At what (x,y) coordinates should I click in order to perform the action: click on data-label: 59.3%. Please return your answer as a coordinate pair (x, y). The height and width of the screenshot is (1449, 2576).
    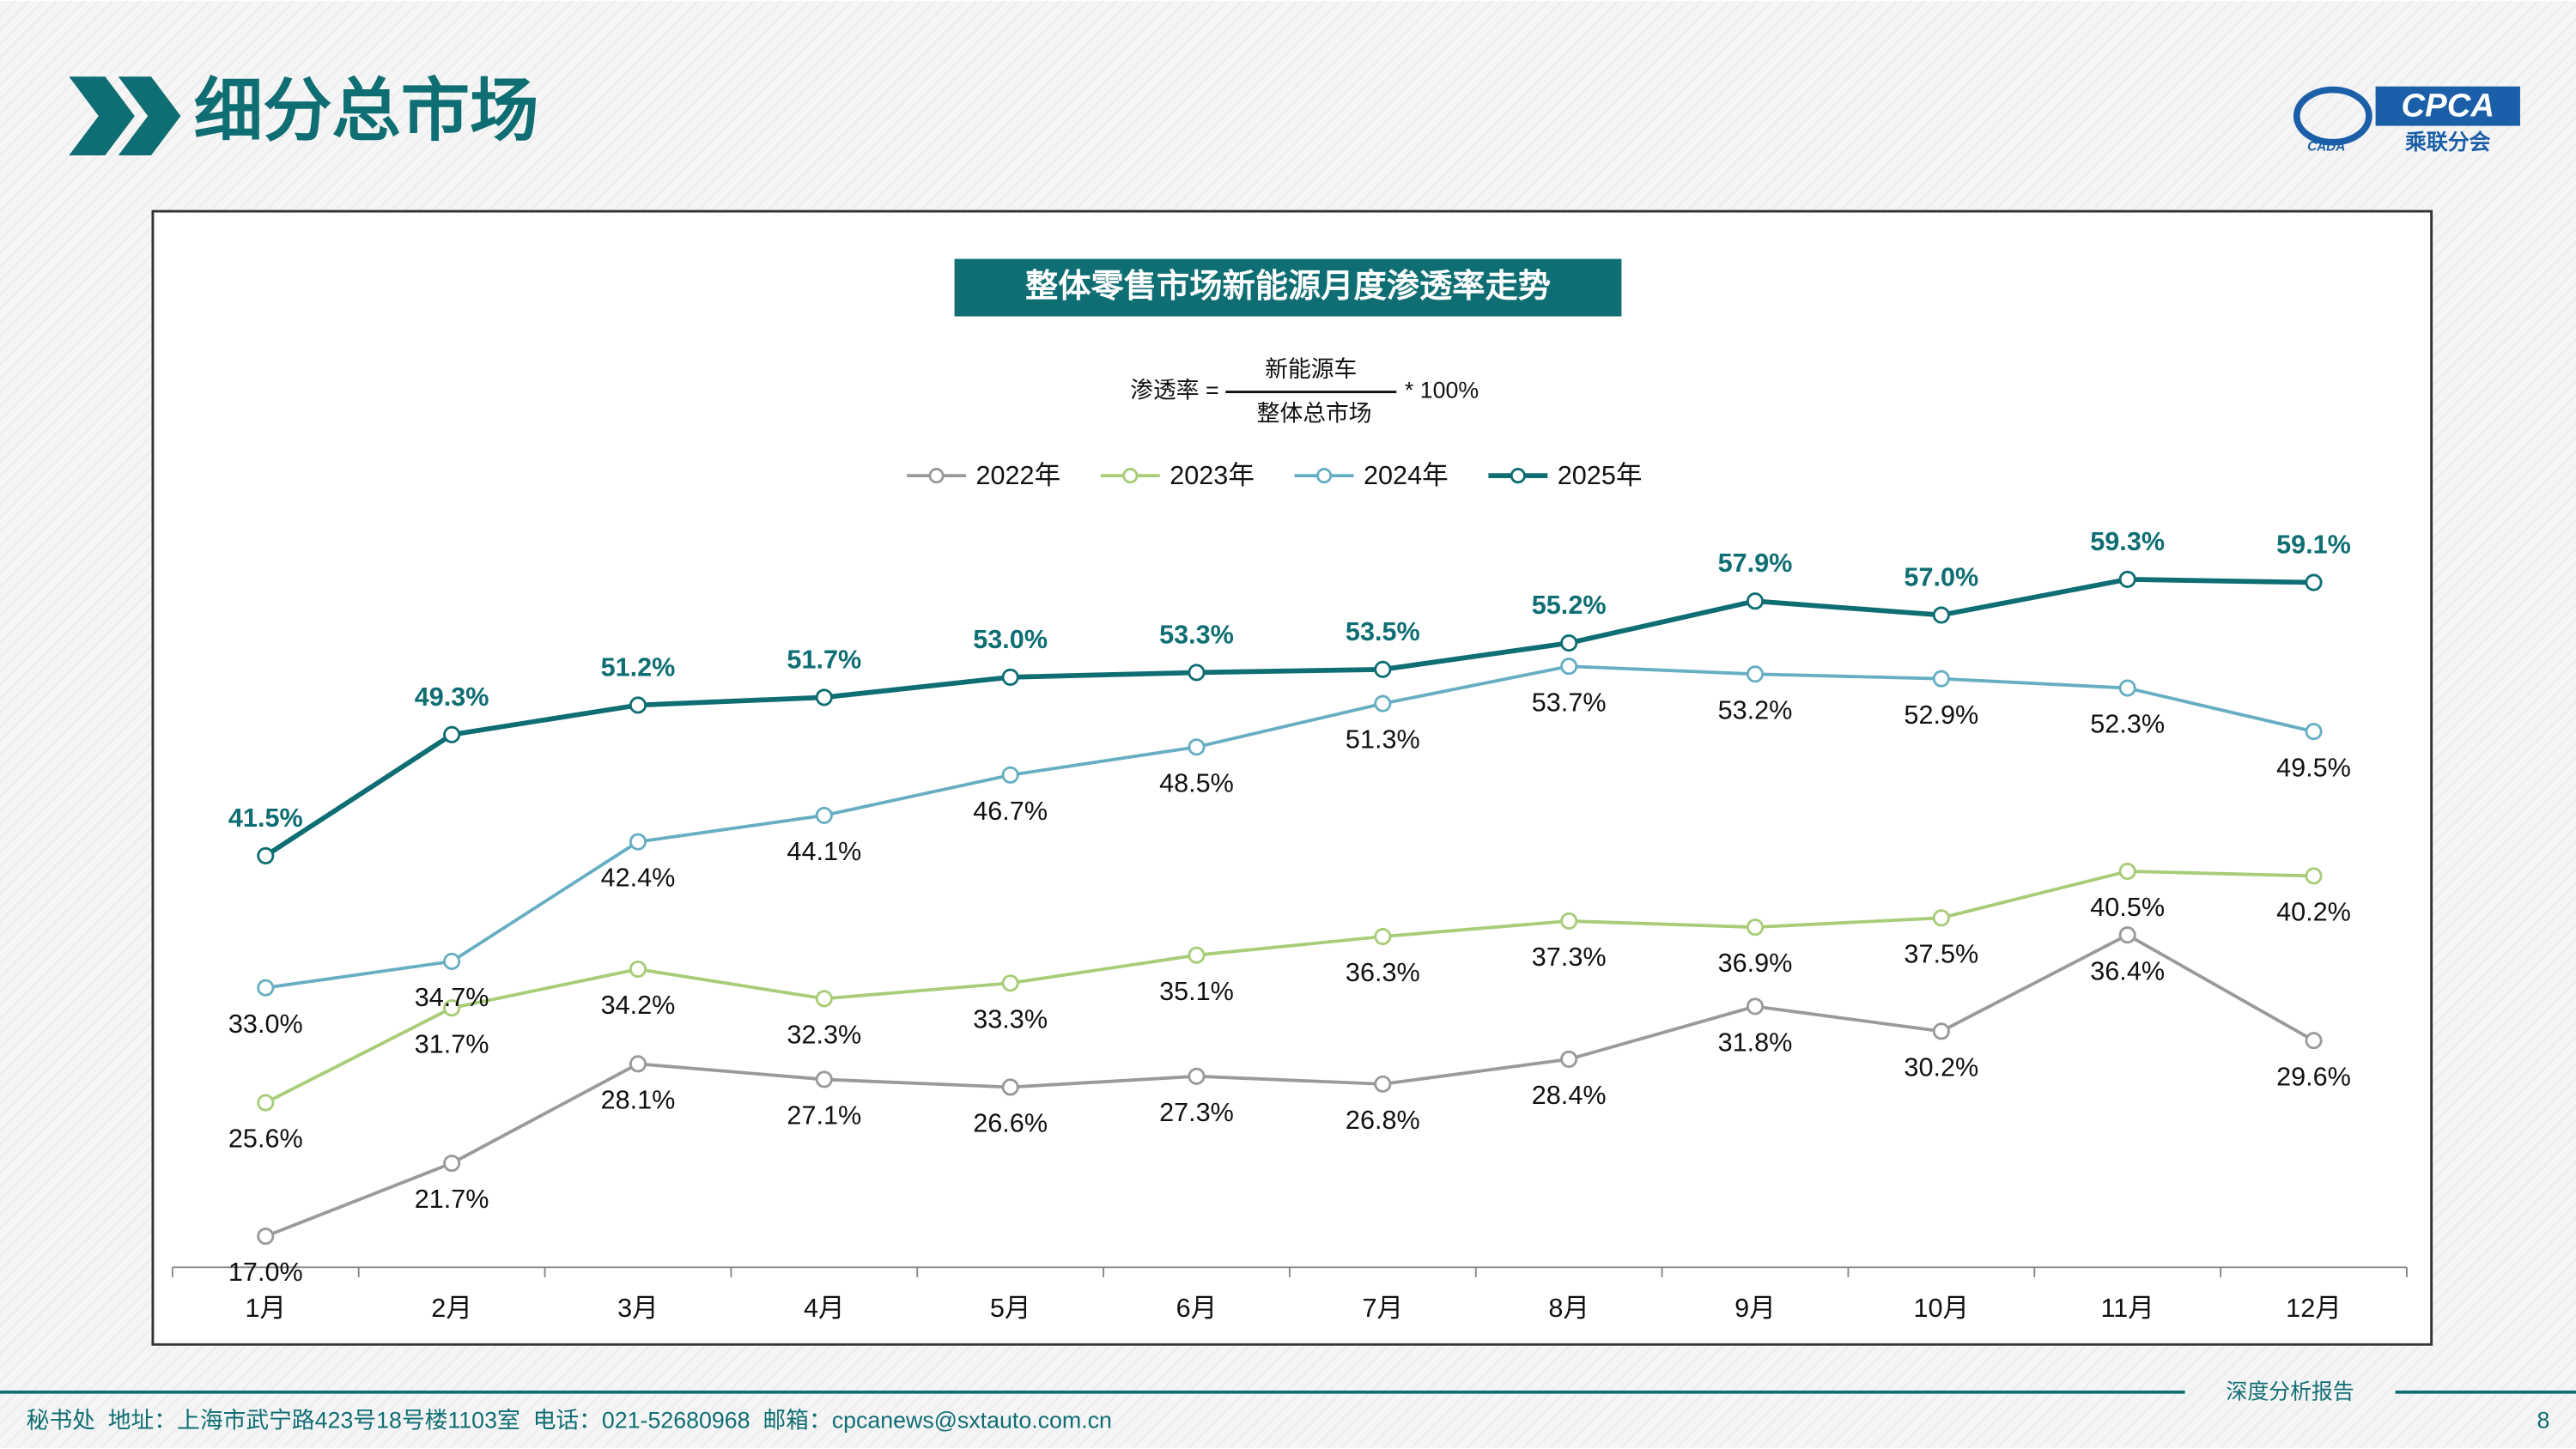
    Looking at the image, I should click on (2127, 541).